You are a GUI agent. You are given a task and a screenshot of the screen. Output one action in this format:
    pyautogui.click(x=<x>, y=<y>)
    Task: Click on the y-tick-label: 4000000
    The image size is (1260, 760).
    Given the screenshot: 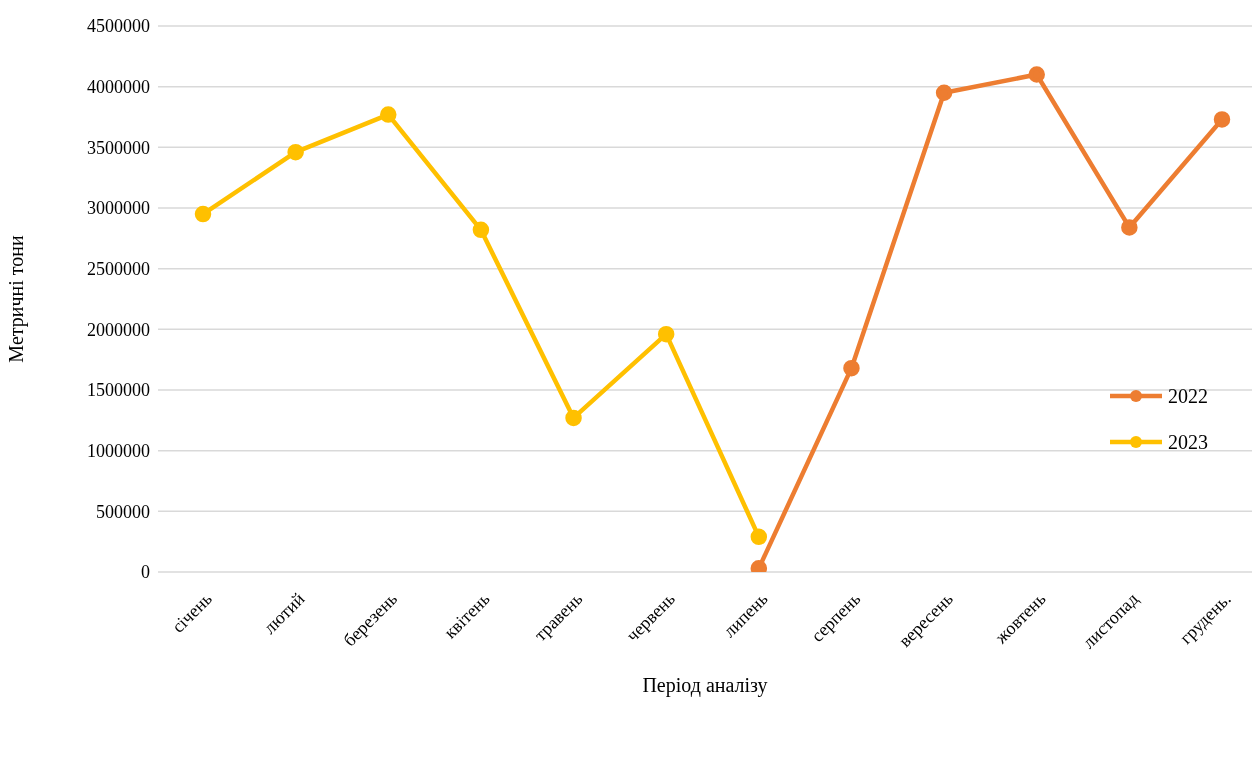 What is the action you would take?
    pyautogui.click(x=118, y=87)
    